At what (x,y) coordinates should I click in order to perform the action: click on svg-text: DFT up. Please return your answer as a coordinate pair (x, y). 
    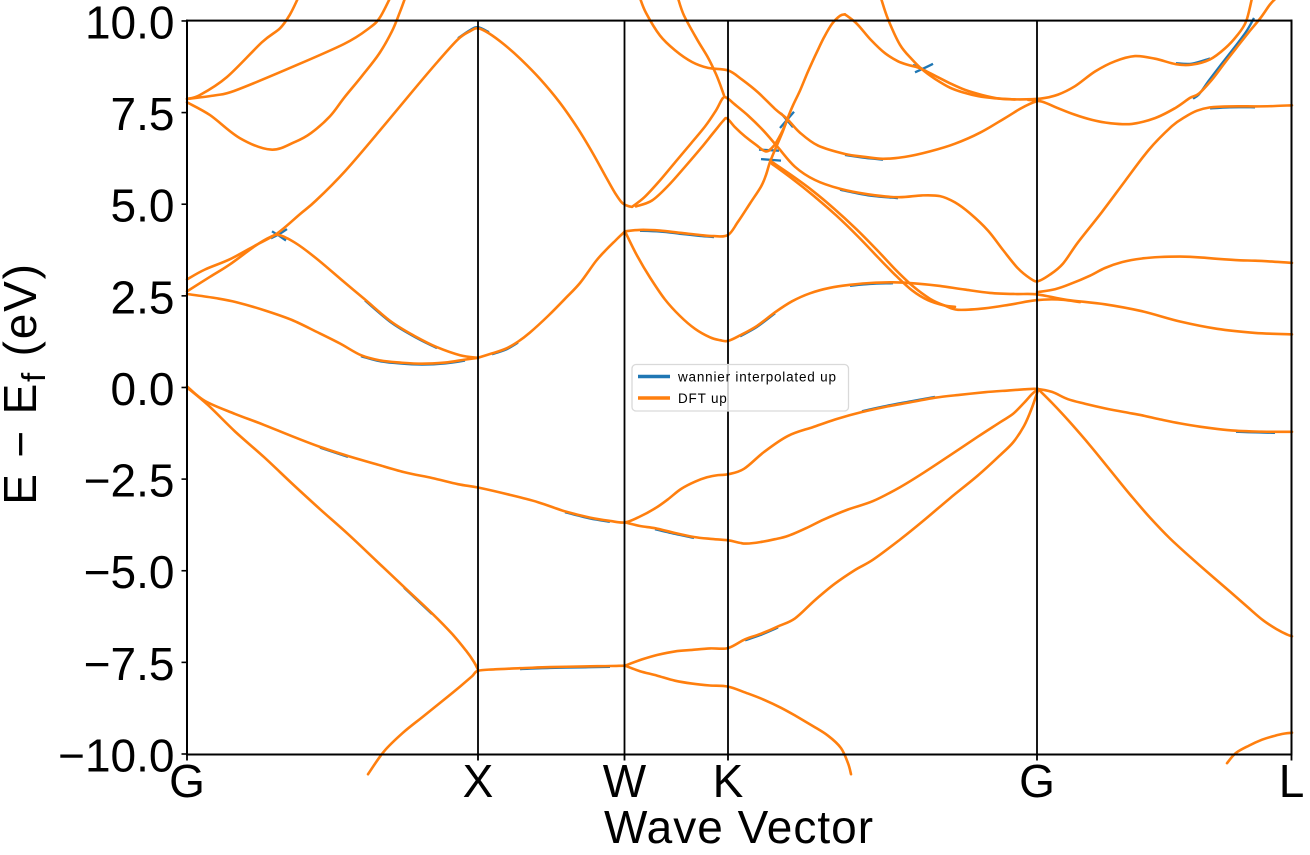
    Looking at the image, I should click on (703, 398).